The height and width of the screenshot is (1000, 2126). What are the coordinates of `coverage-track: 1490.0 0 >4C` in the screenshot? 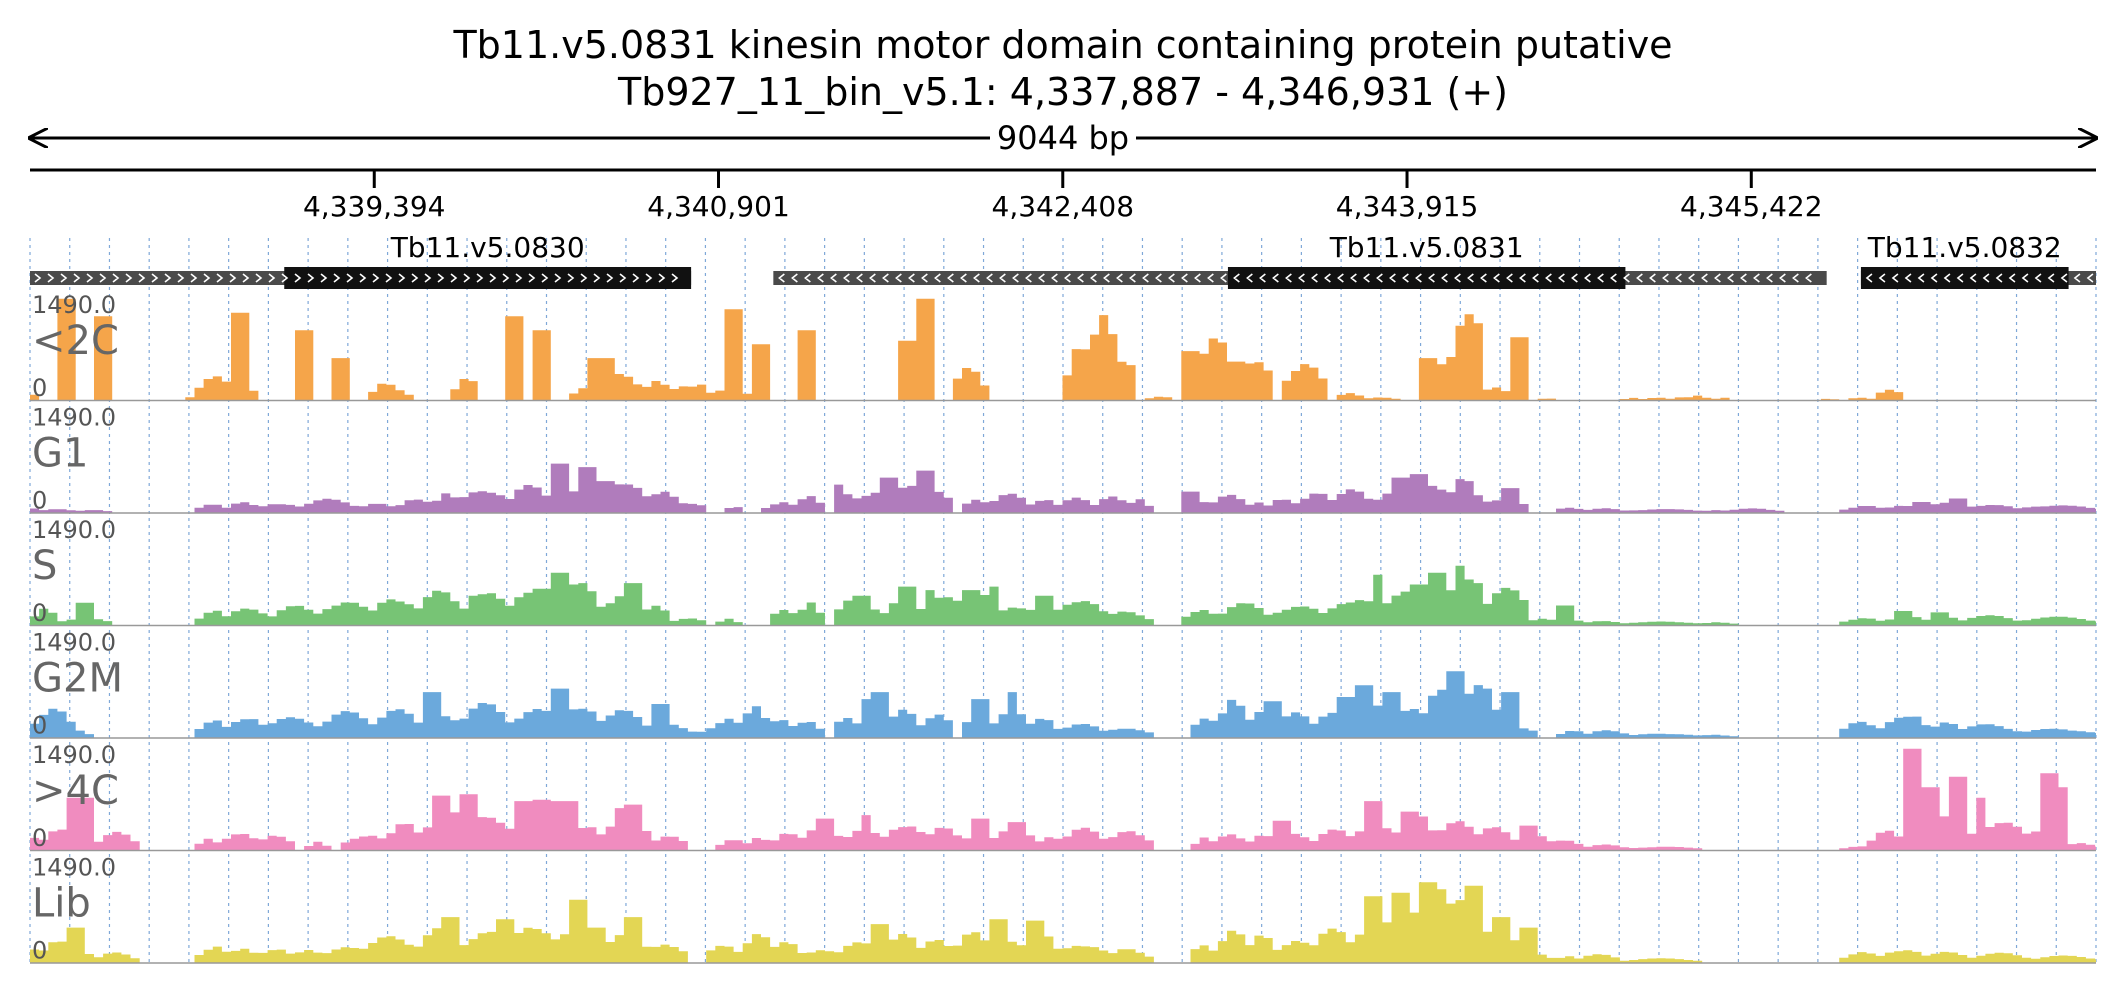 It's located at (1063, 796).